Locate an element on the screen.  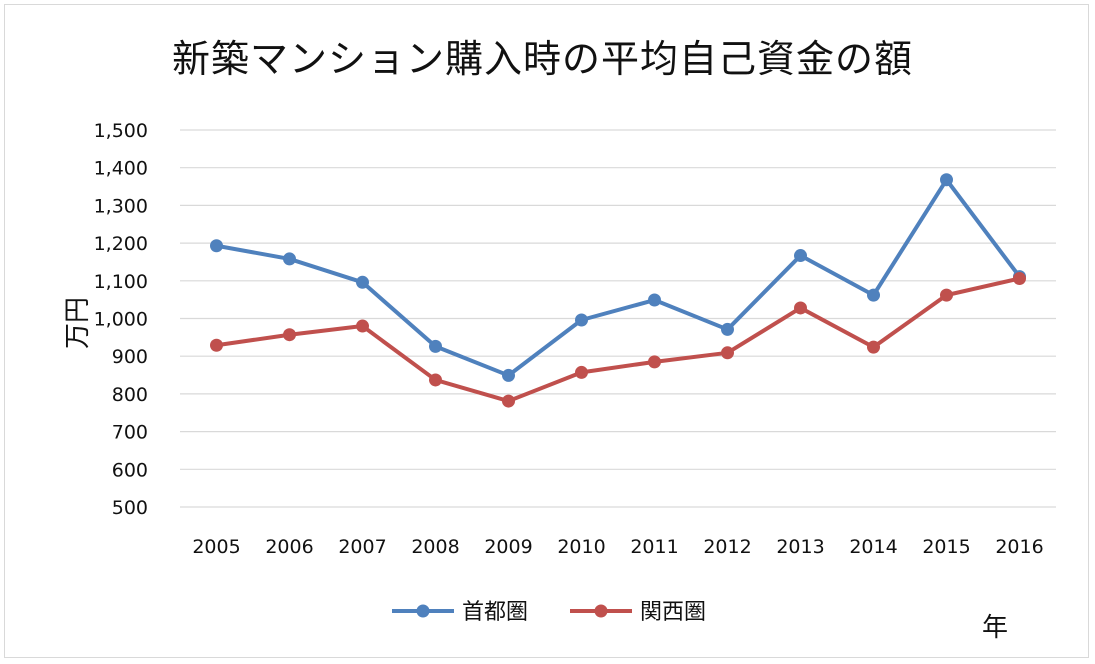
x-tick-label: 2011 is located at coordinates (654, 547).